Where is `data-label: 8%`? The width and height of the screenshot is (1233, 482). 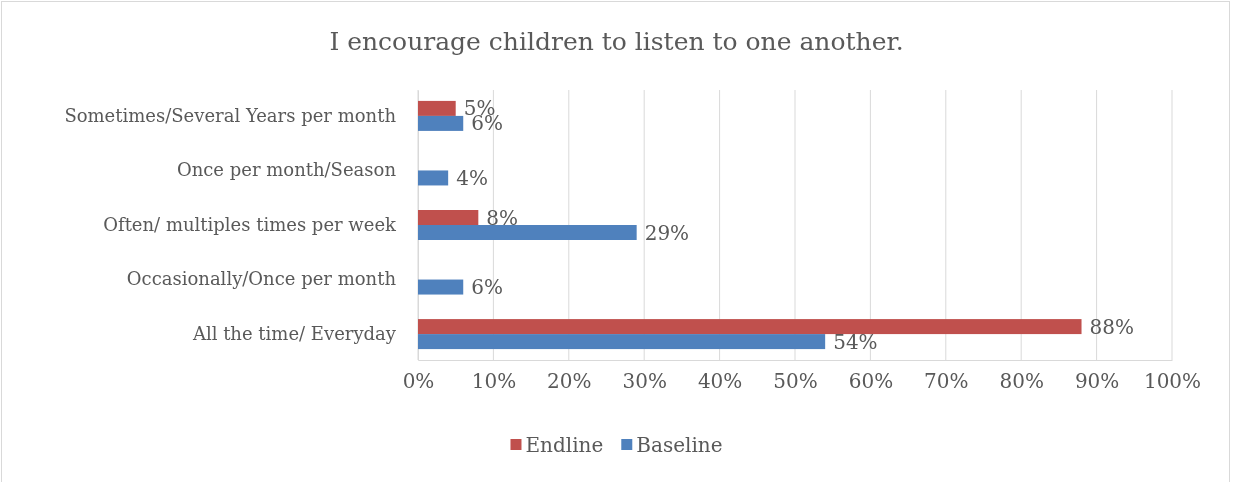
data-label: 8% is located at coordinates (502, 217).